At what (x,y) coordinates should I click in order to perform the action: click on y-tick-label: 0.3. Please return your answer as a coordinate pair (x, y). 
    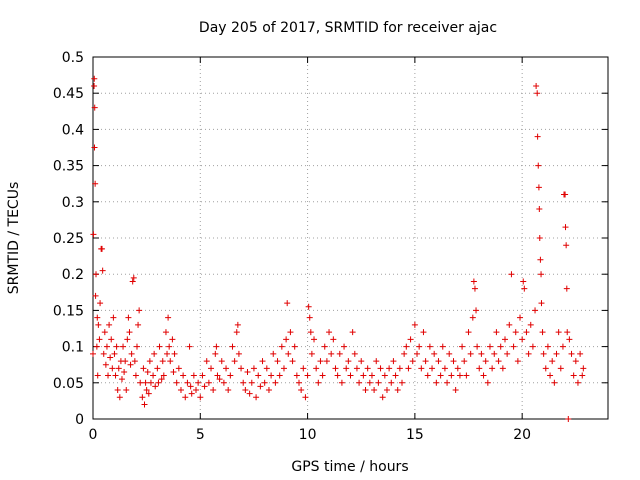
    Looking at the image, I should click on (73, 203).